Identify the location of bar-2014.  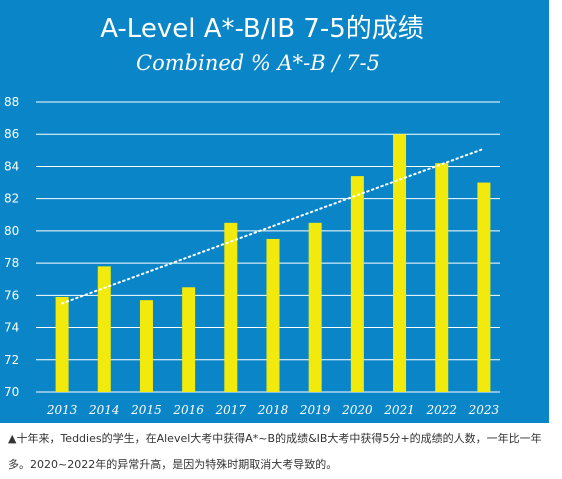
(104, 329).